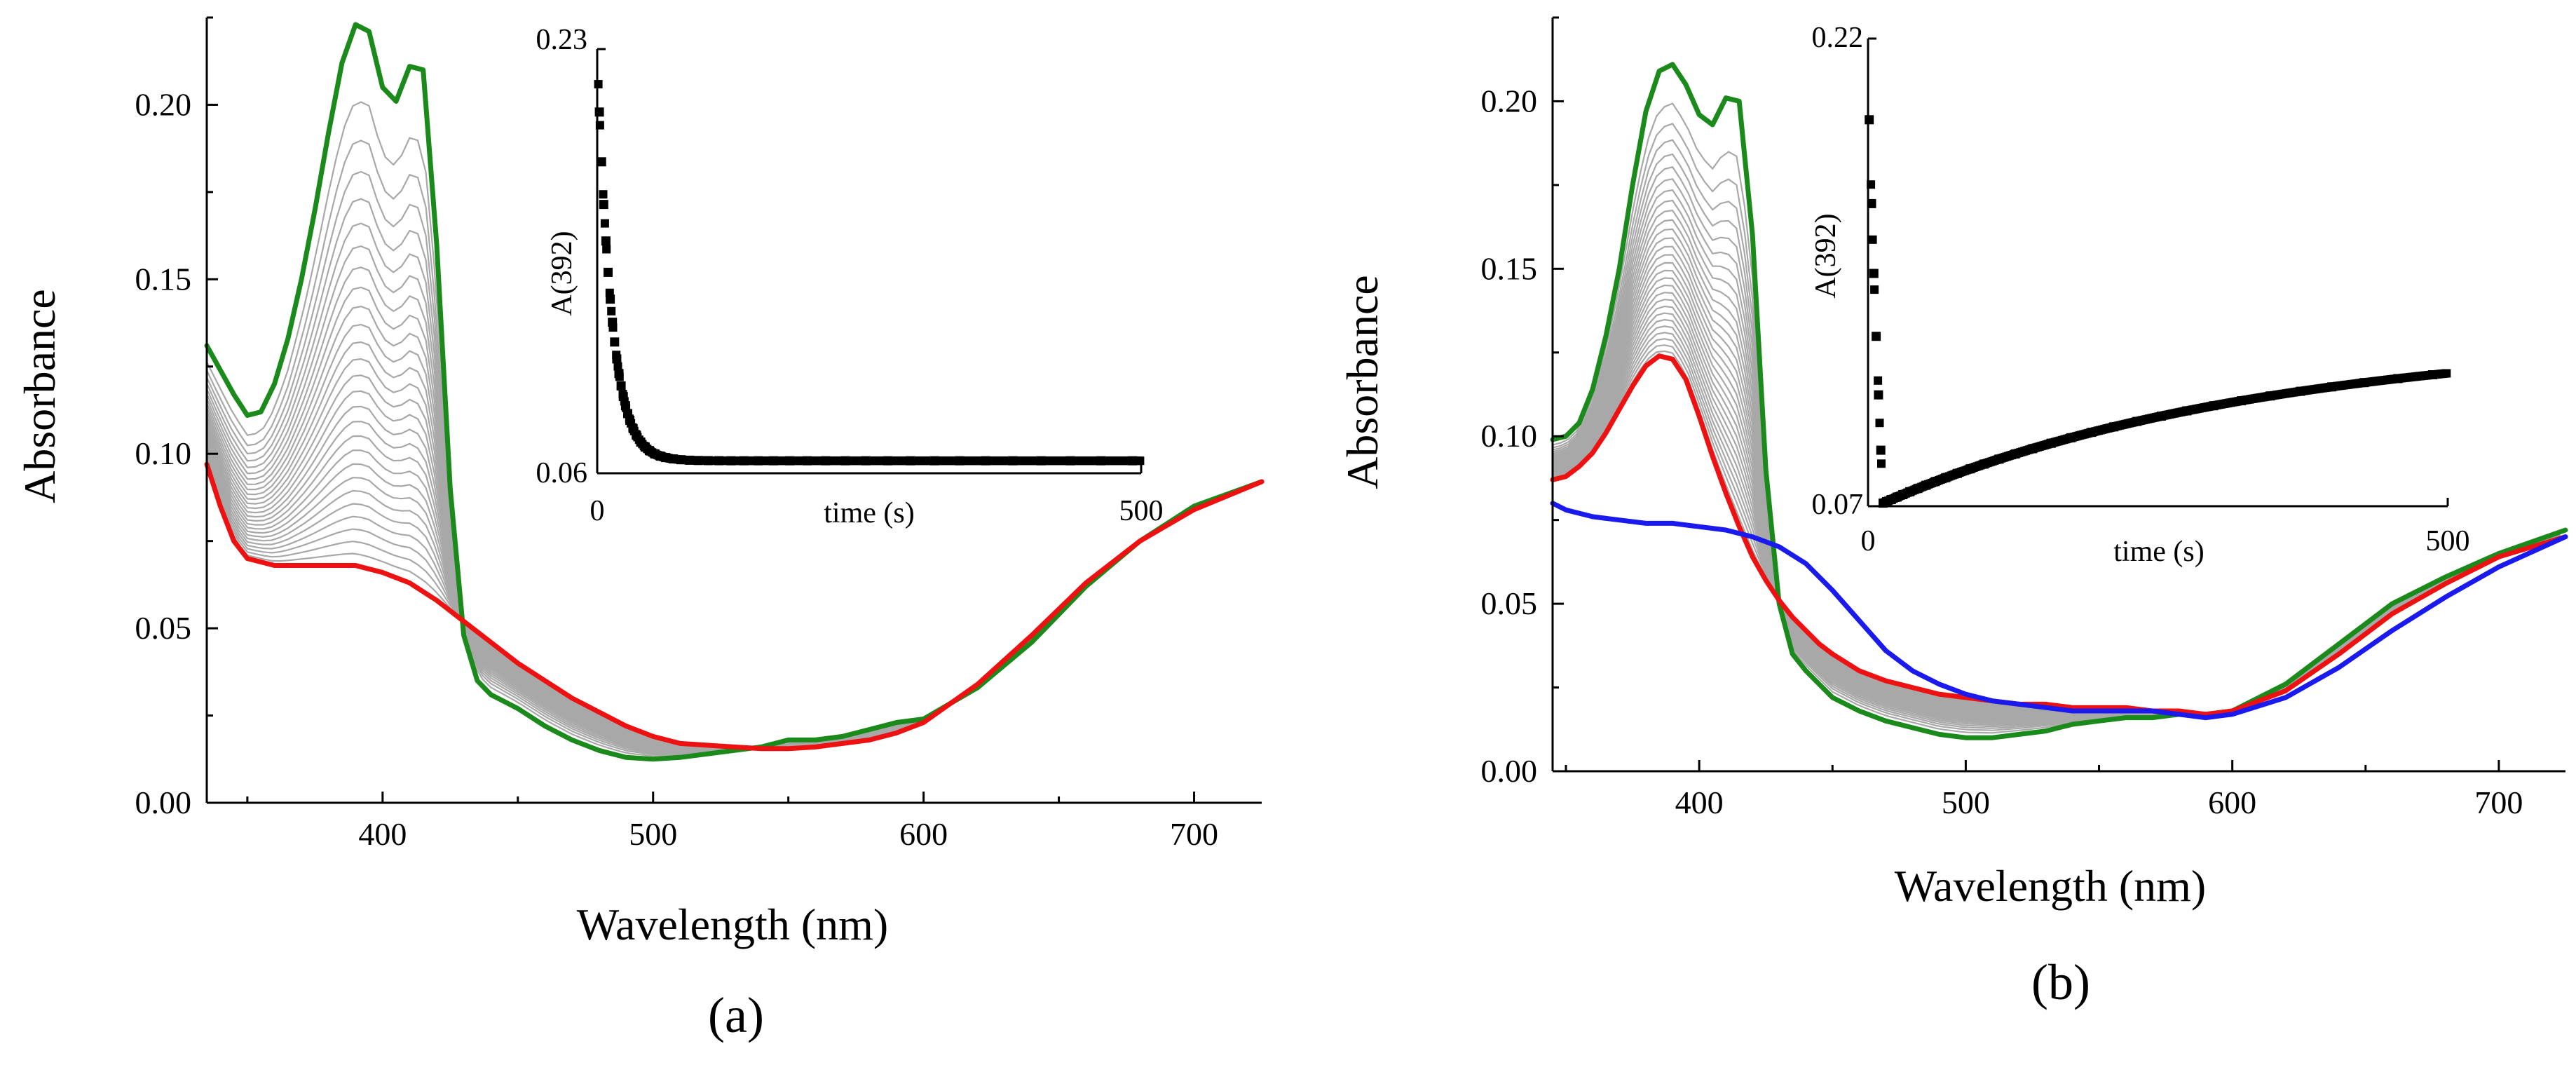 The width and height of the screenshot is (2576, 1065). What do you see at coordinates (2158, 272) in the screenshot?
I see `panel-b-inset` at bounding box center [2158, 272].